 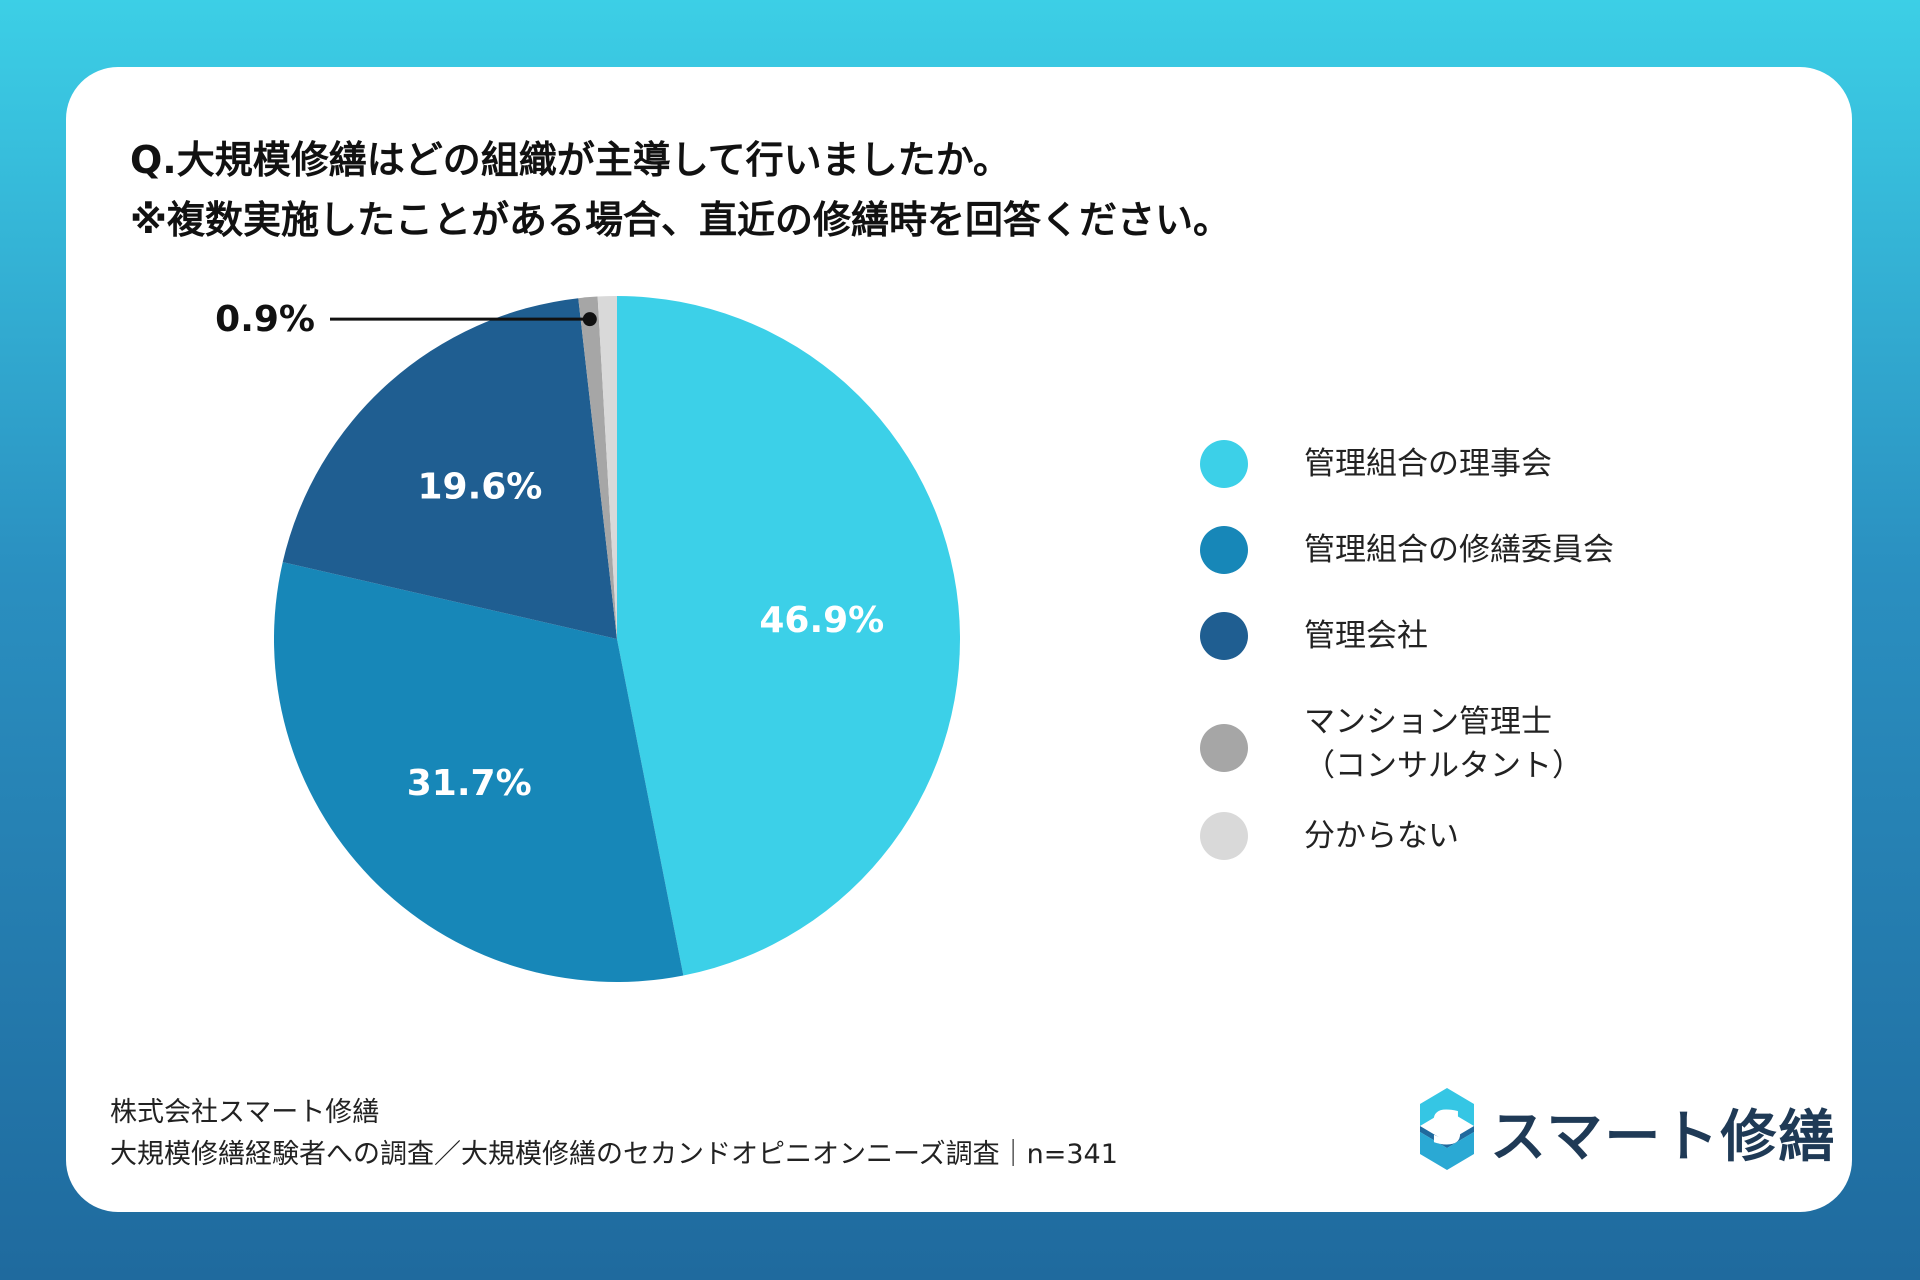 I want to click on pie-slice-wakaranai, so click(x=607, y=467).